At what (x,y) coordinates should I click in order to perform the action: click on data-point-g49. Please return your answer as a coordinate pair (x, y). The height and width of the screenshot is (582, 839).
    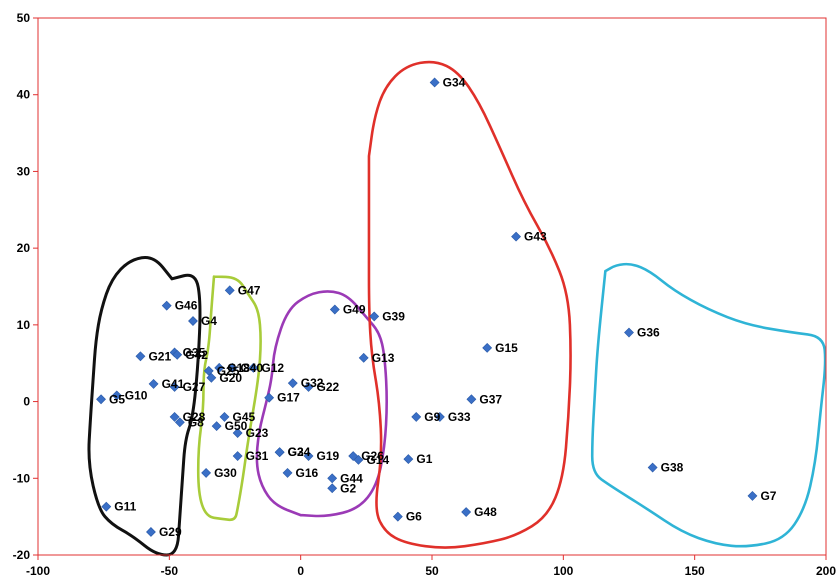
    Looking at the image, I should click on (334, 309).